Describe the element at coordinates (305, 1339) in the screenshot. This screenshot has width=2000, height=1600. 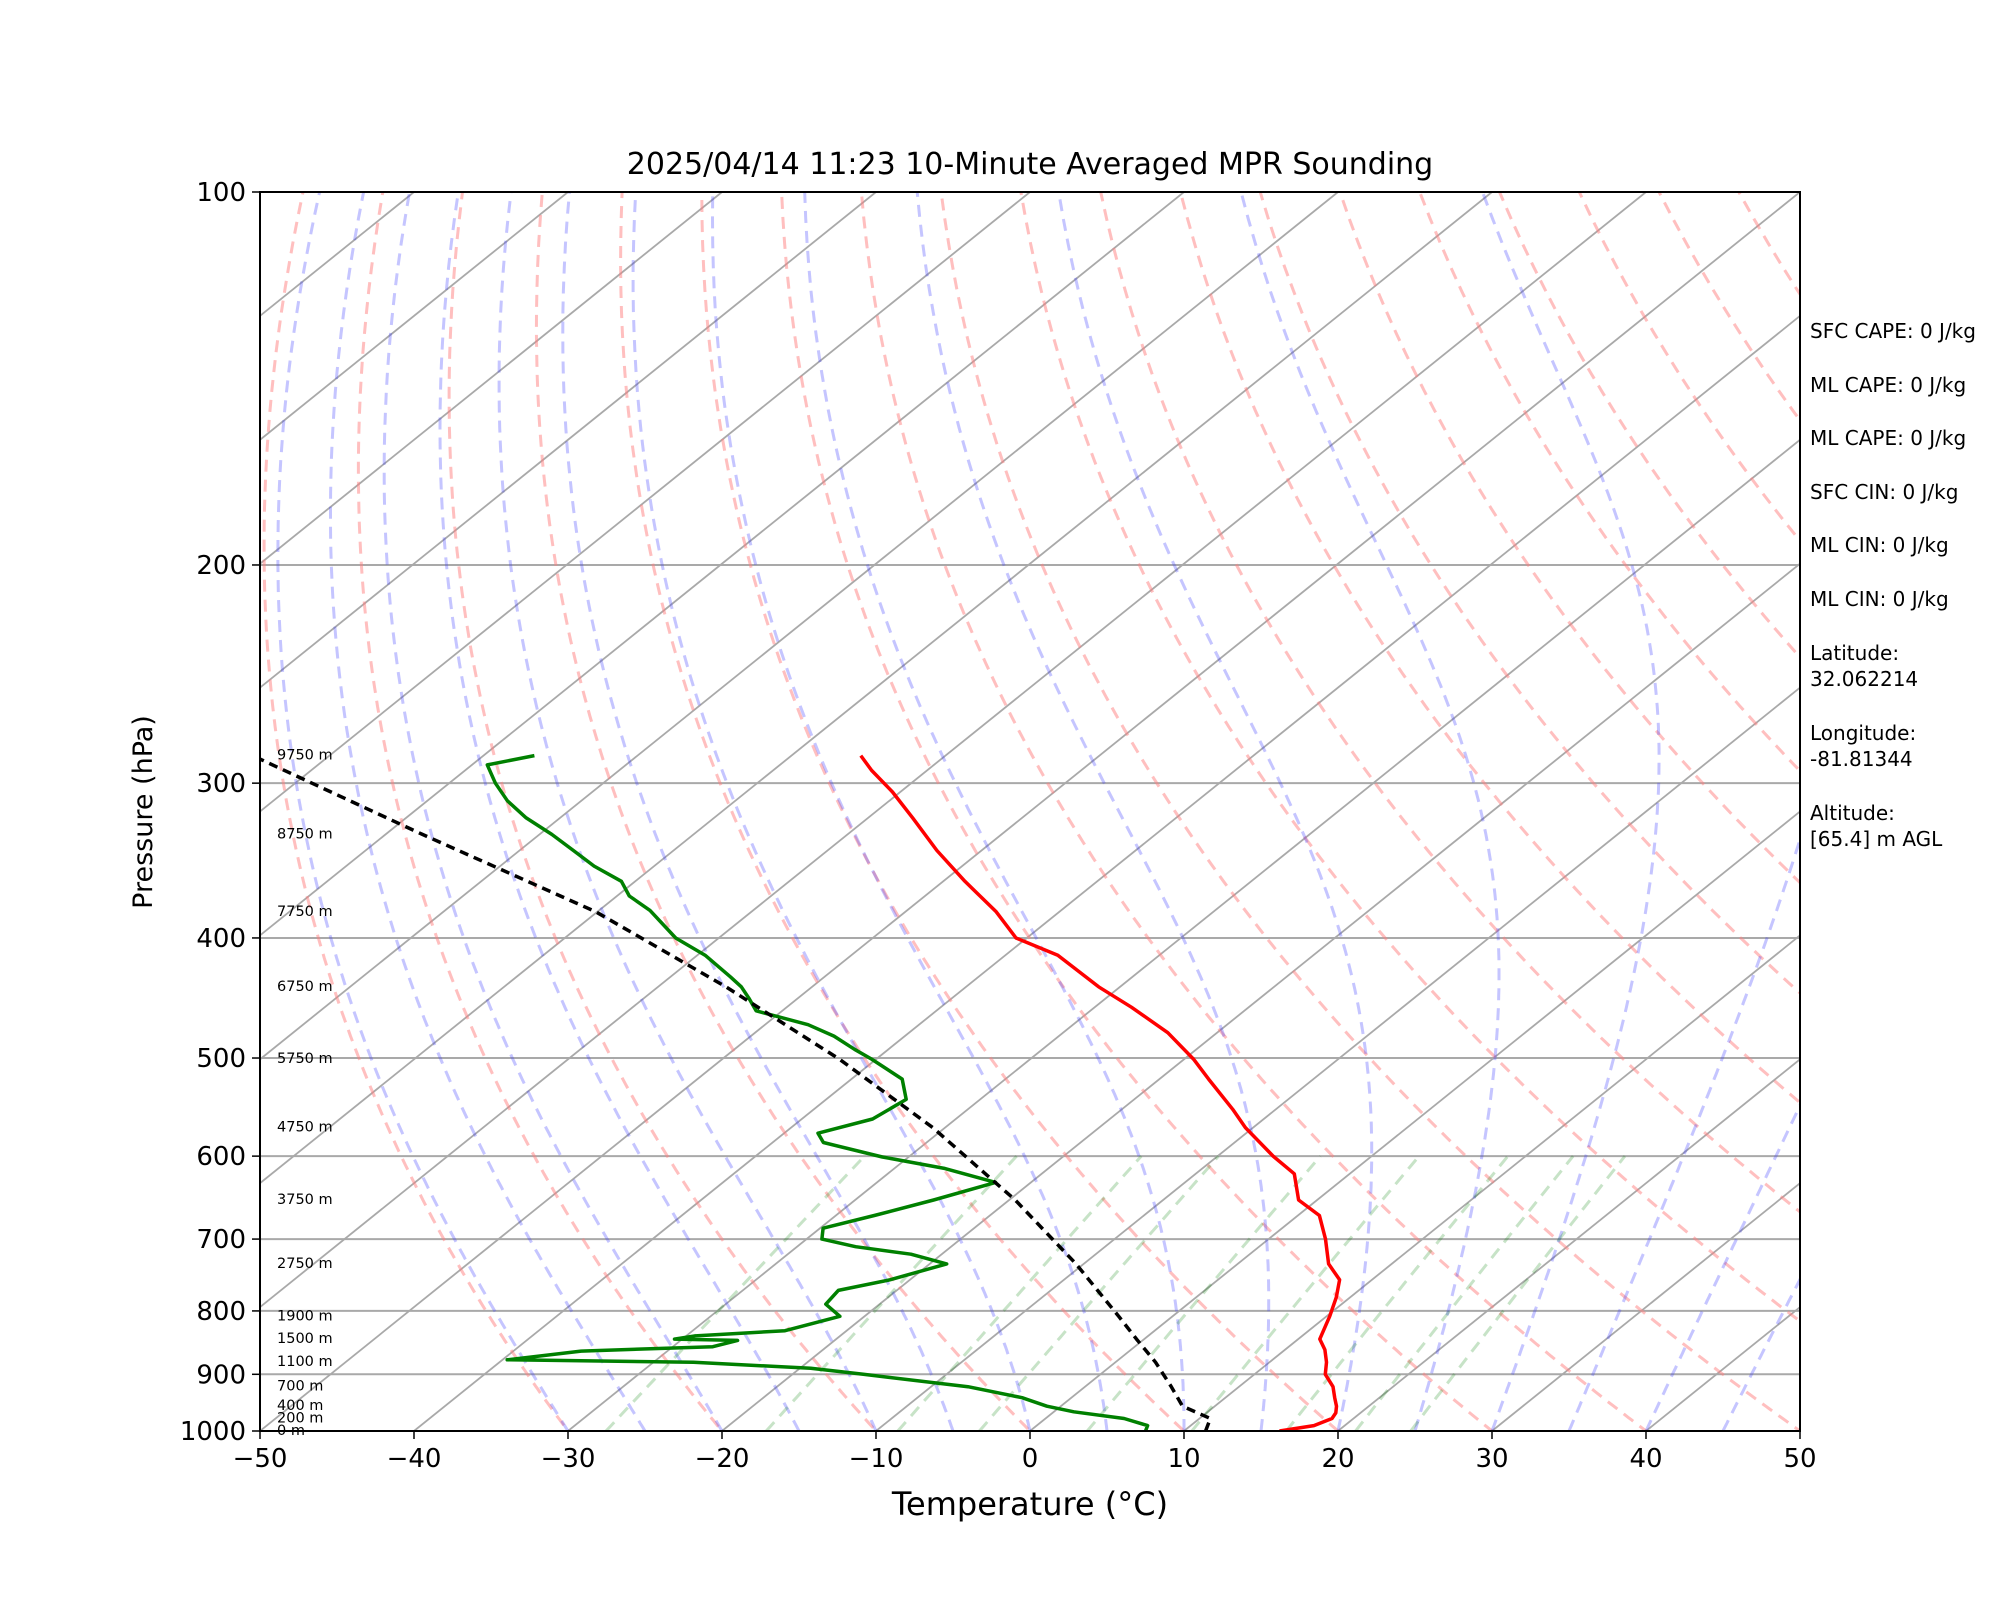
I see `height-label: 1500 m` at that location.